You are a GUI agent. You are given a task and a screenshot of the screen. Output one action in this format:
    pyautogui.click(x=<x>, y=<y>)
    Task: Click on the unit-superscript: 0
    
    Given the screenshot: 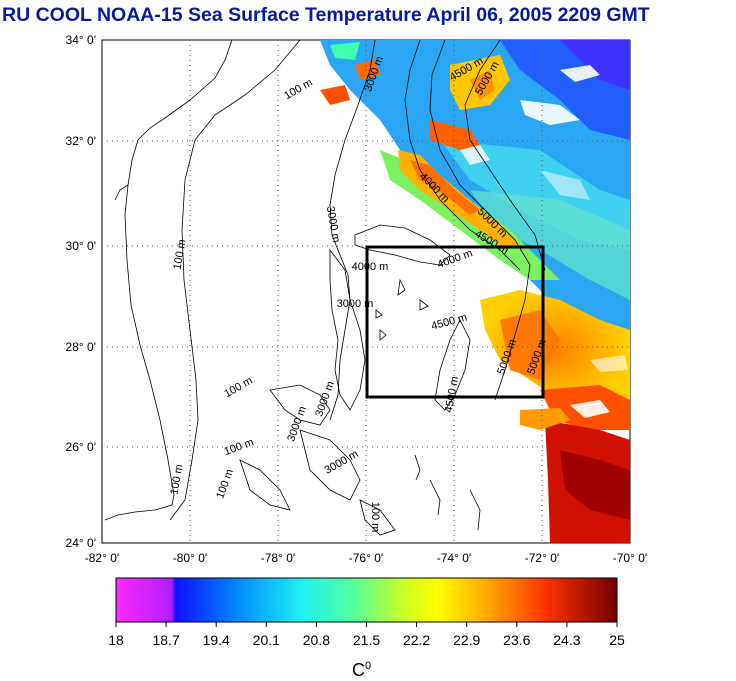 What is the action you would take?
    pyautogui.click(x=368, y=666)
    